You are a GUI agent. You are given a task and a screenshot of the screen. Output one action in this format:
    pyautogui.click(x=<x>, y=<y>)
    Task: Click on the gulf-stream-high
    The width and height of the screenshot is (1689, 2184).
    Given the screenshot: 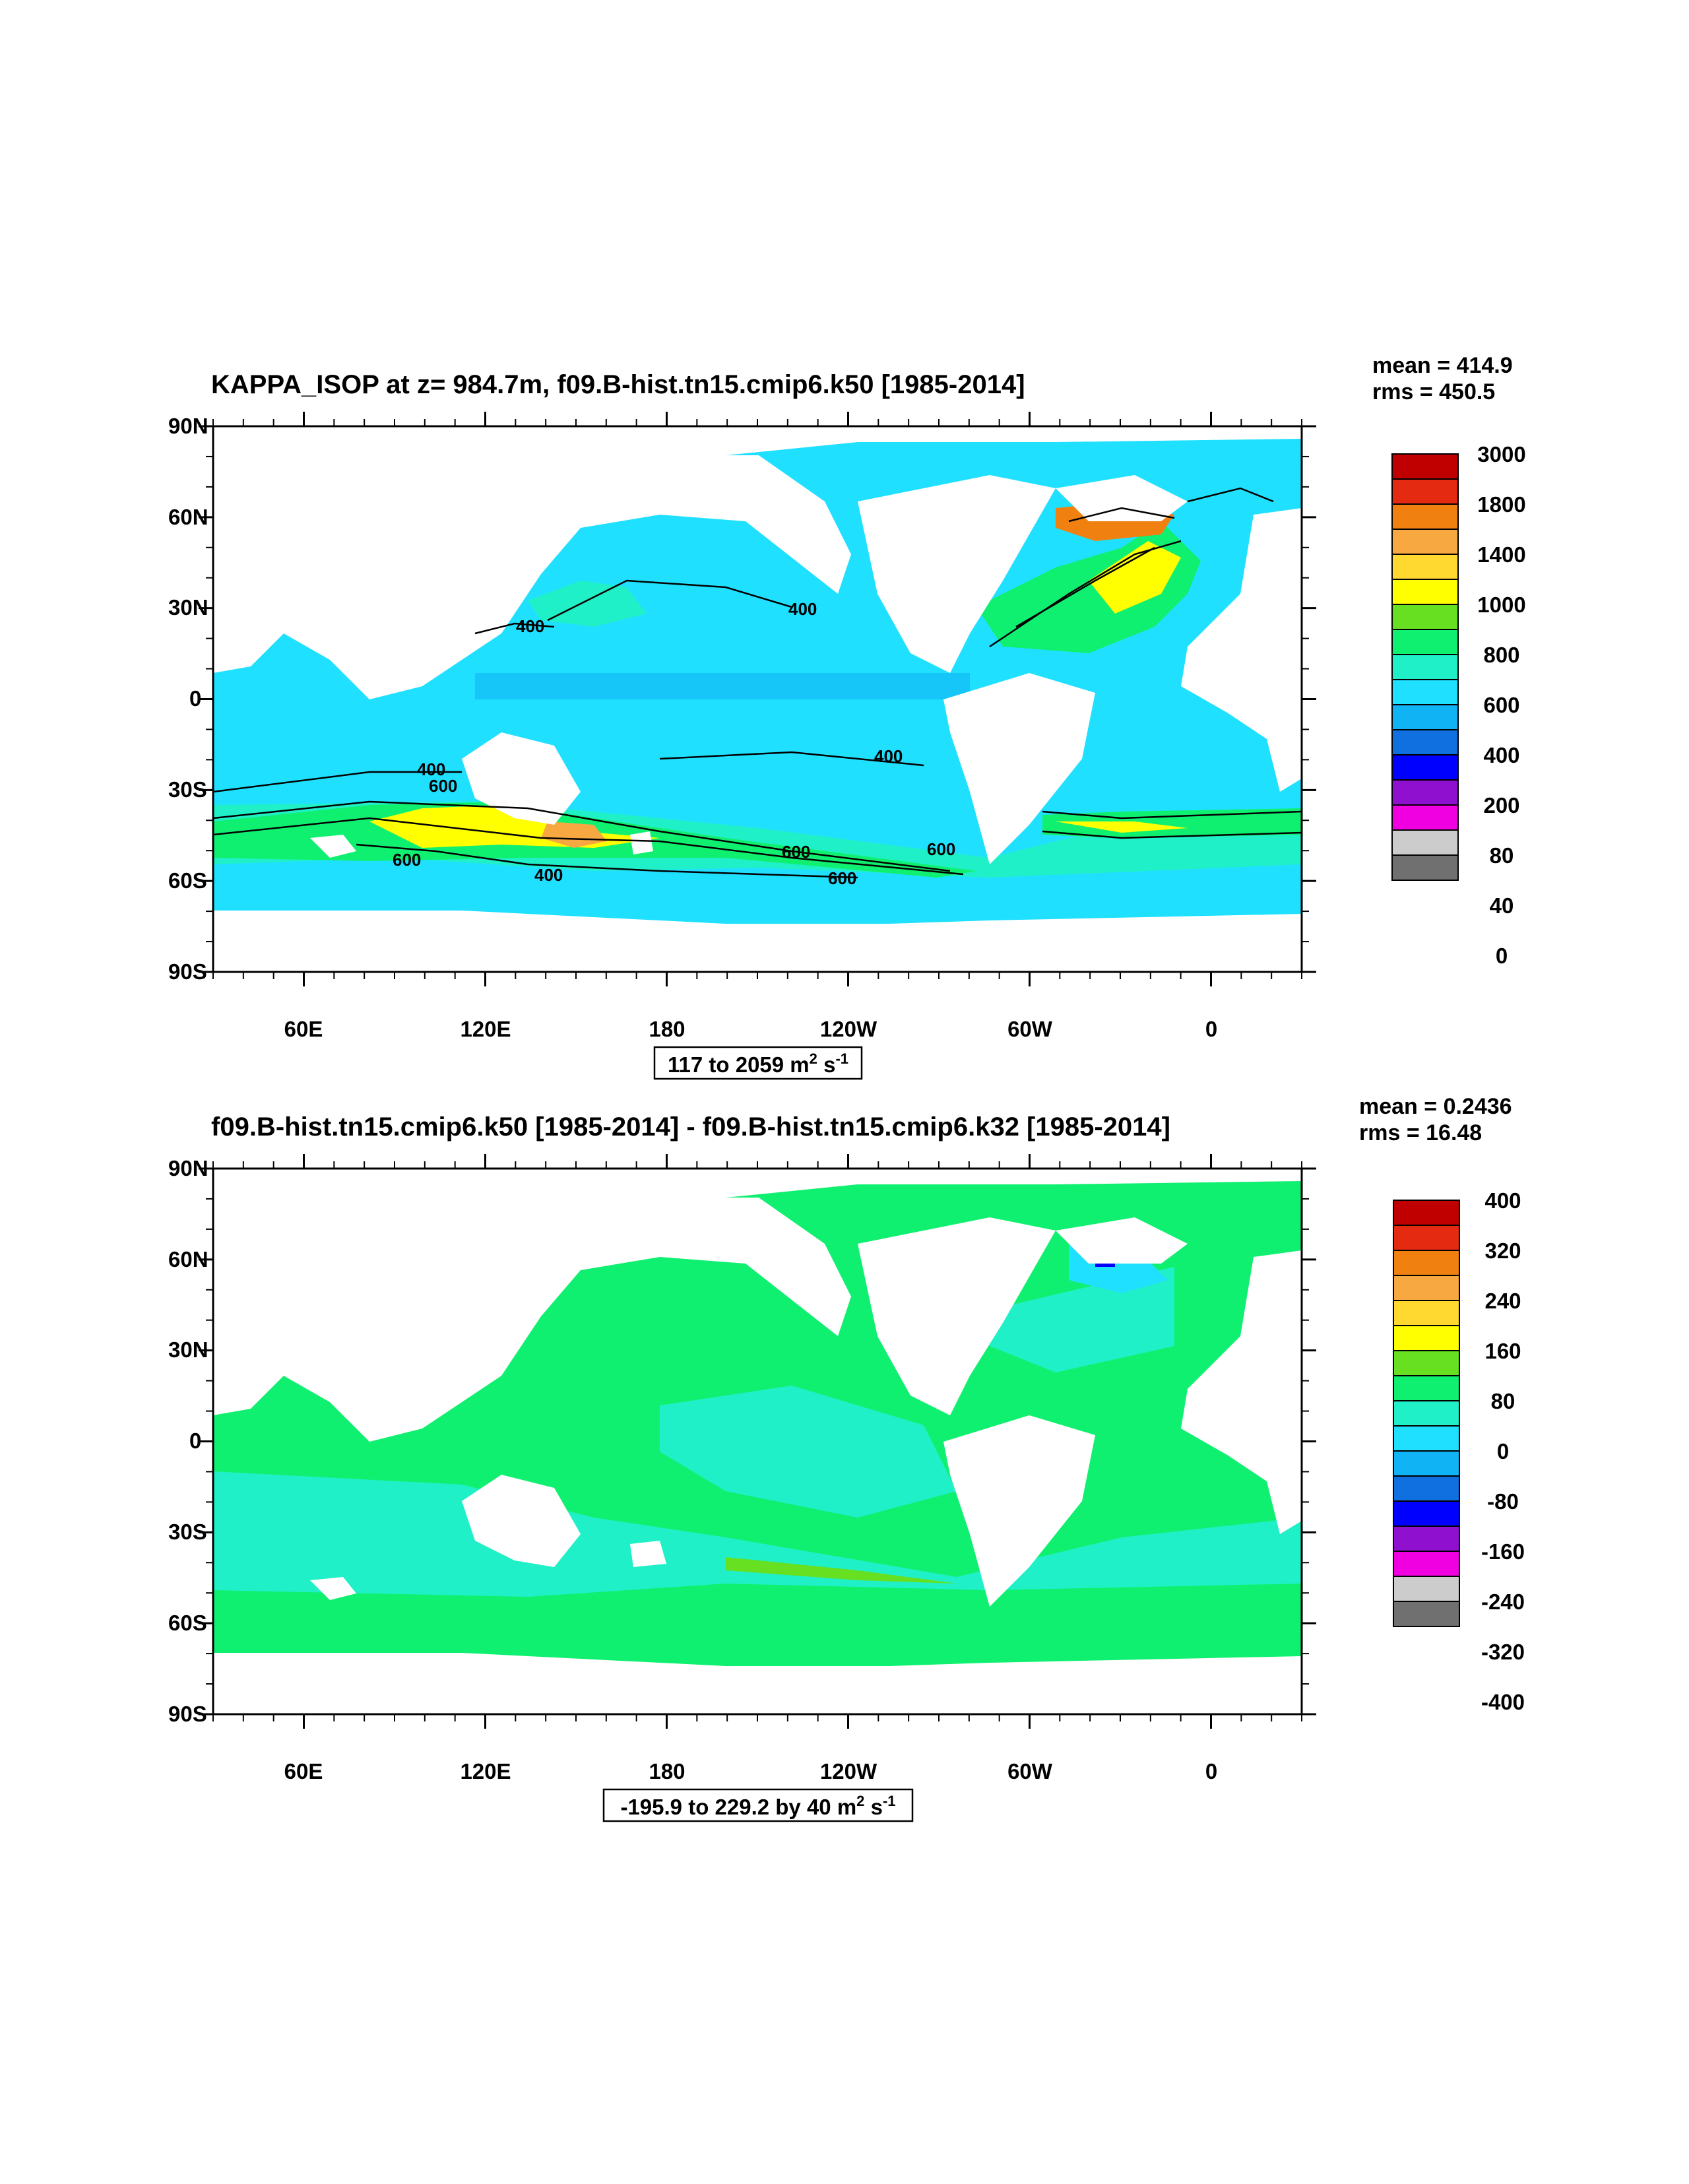 What is the action you would take?
    pyautogui.click(x=1135, y=577)
    